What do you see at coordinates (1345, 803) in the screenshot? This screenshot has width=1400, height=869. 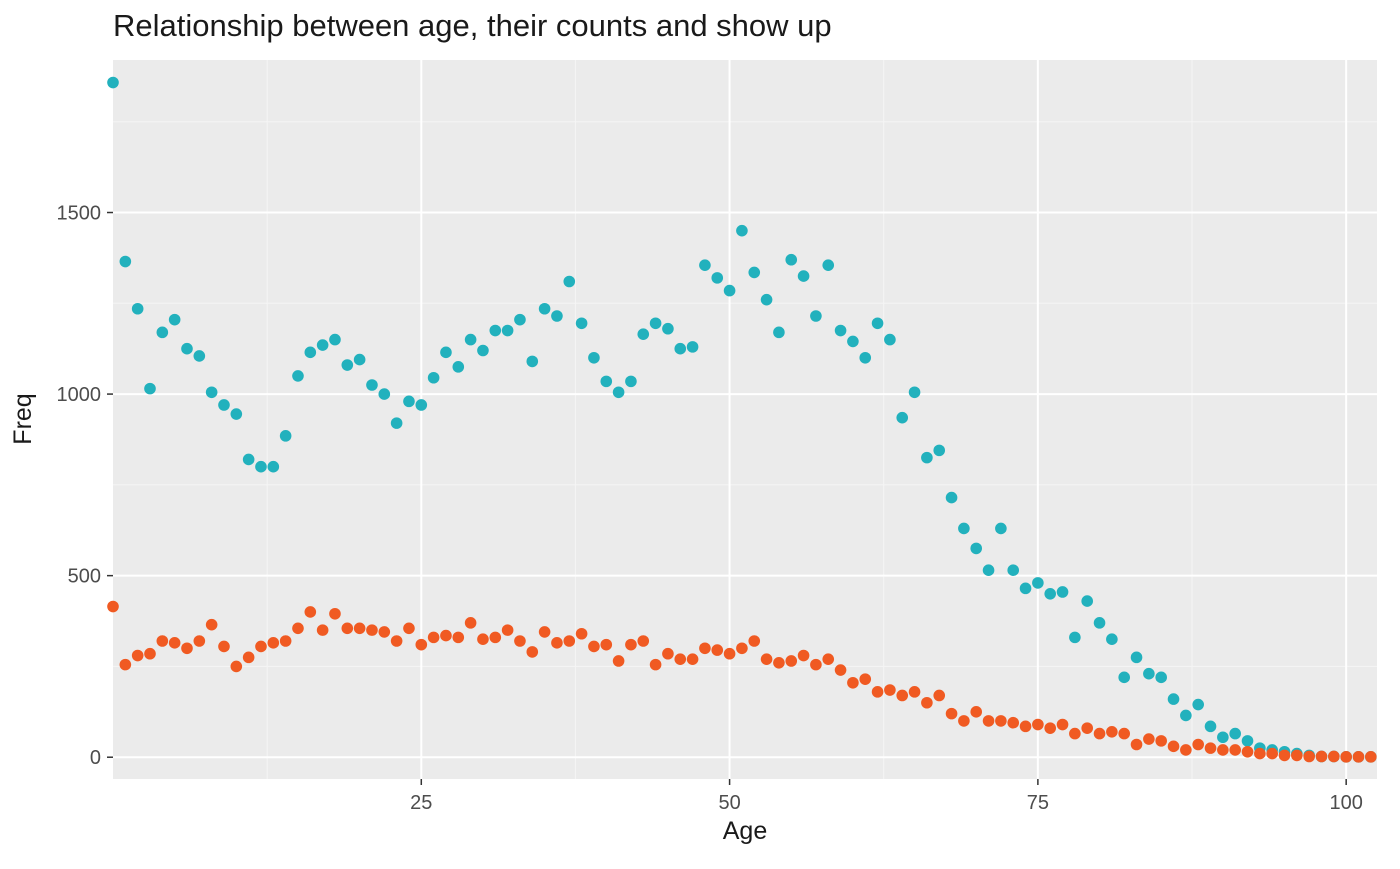 I see `x-tick-label: 100` at bounding box center [1345, 803].